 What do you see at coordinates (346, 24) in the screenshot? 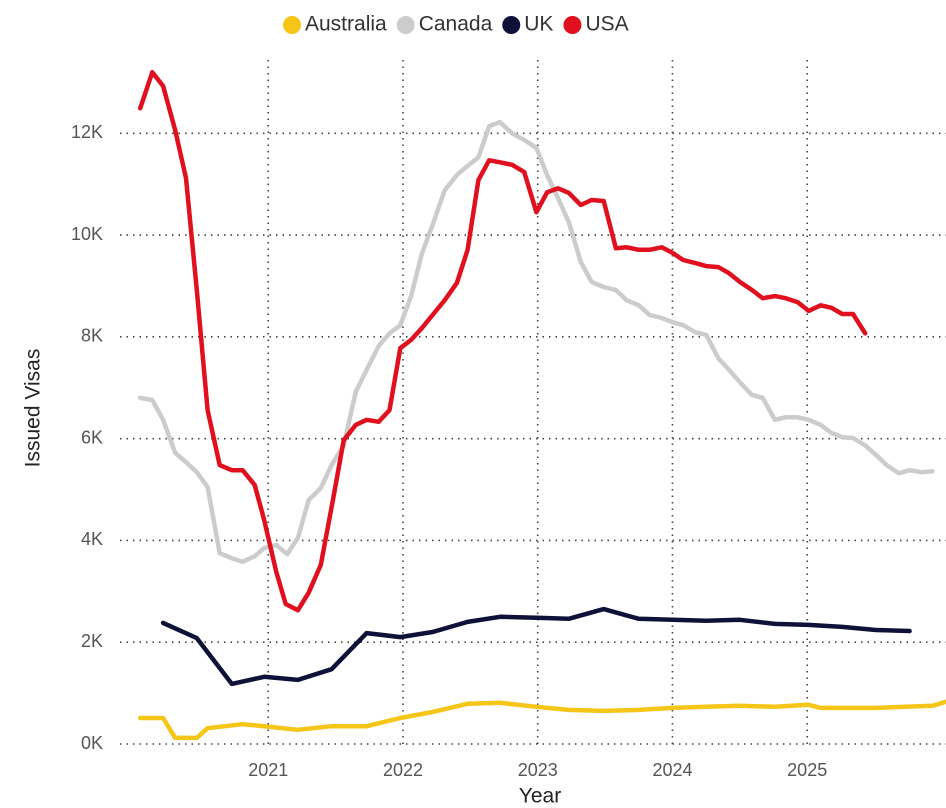
I see `legend-label: Australia` at bounding box center [346, 24].